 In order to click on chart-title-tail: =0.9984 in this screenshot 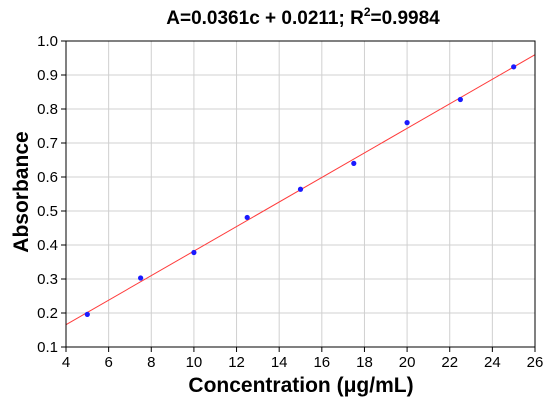, I will do `click(406, 18)`.